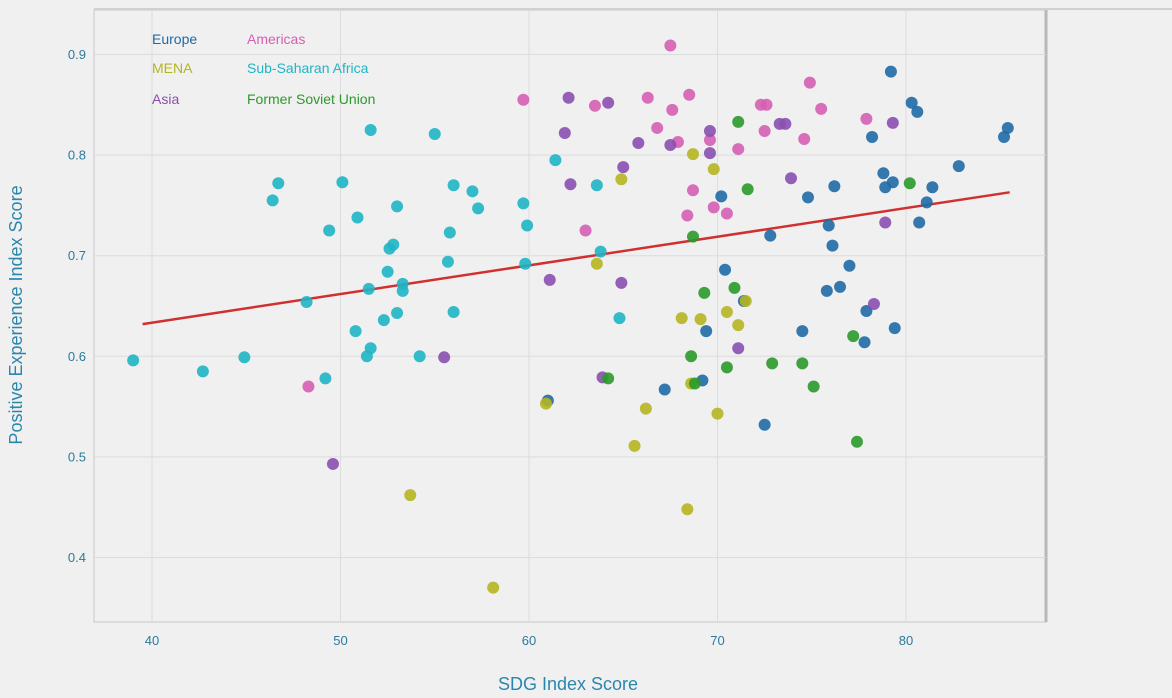 The image size is (1172, 698). I want to click on legend-label: Sub-Saharan Africa, so click(308, 68).